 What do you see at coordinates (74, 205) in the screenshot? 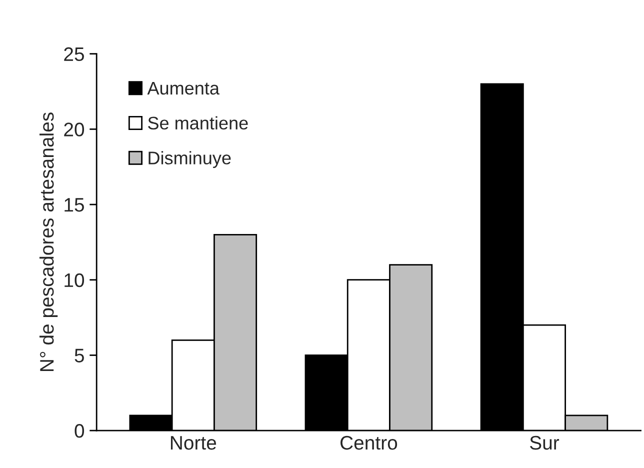
I see `y-tick-label: 15` at bounding box center [74, 205].